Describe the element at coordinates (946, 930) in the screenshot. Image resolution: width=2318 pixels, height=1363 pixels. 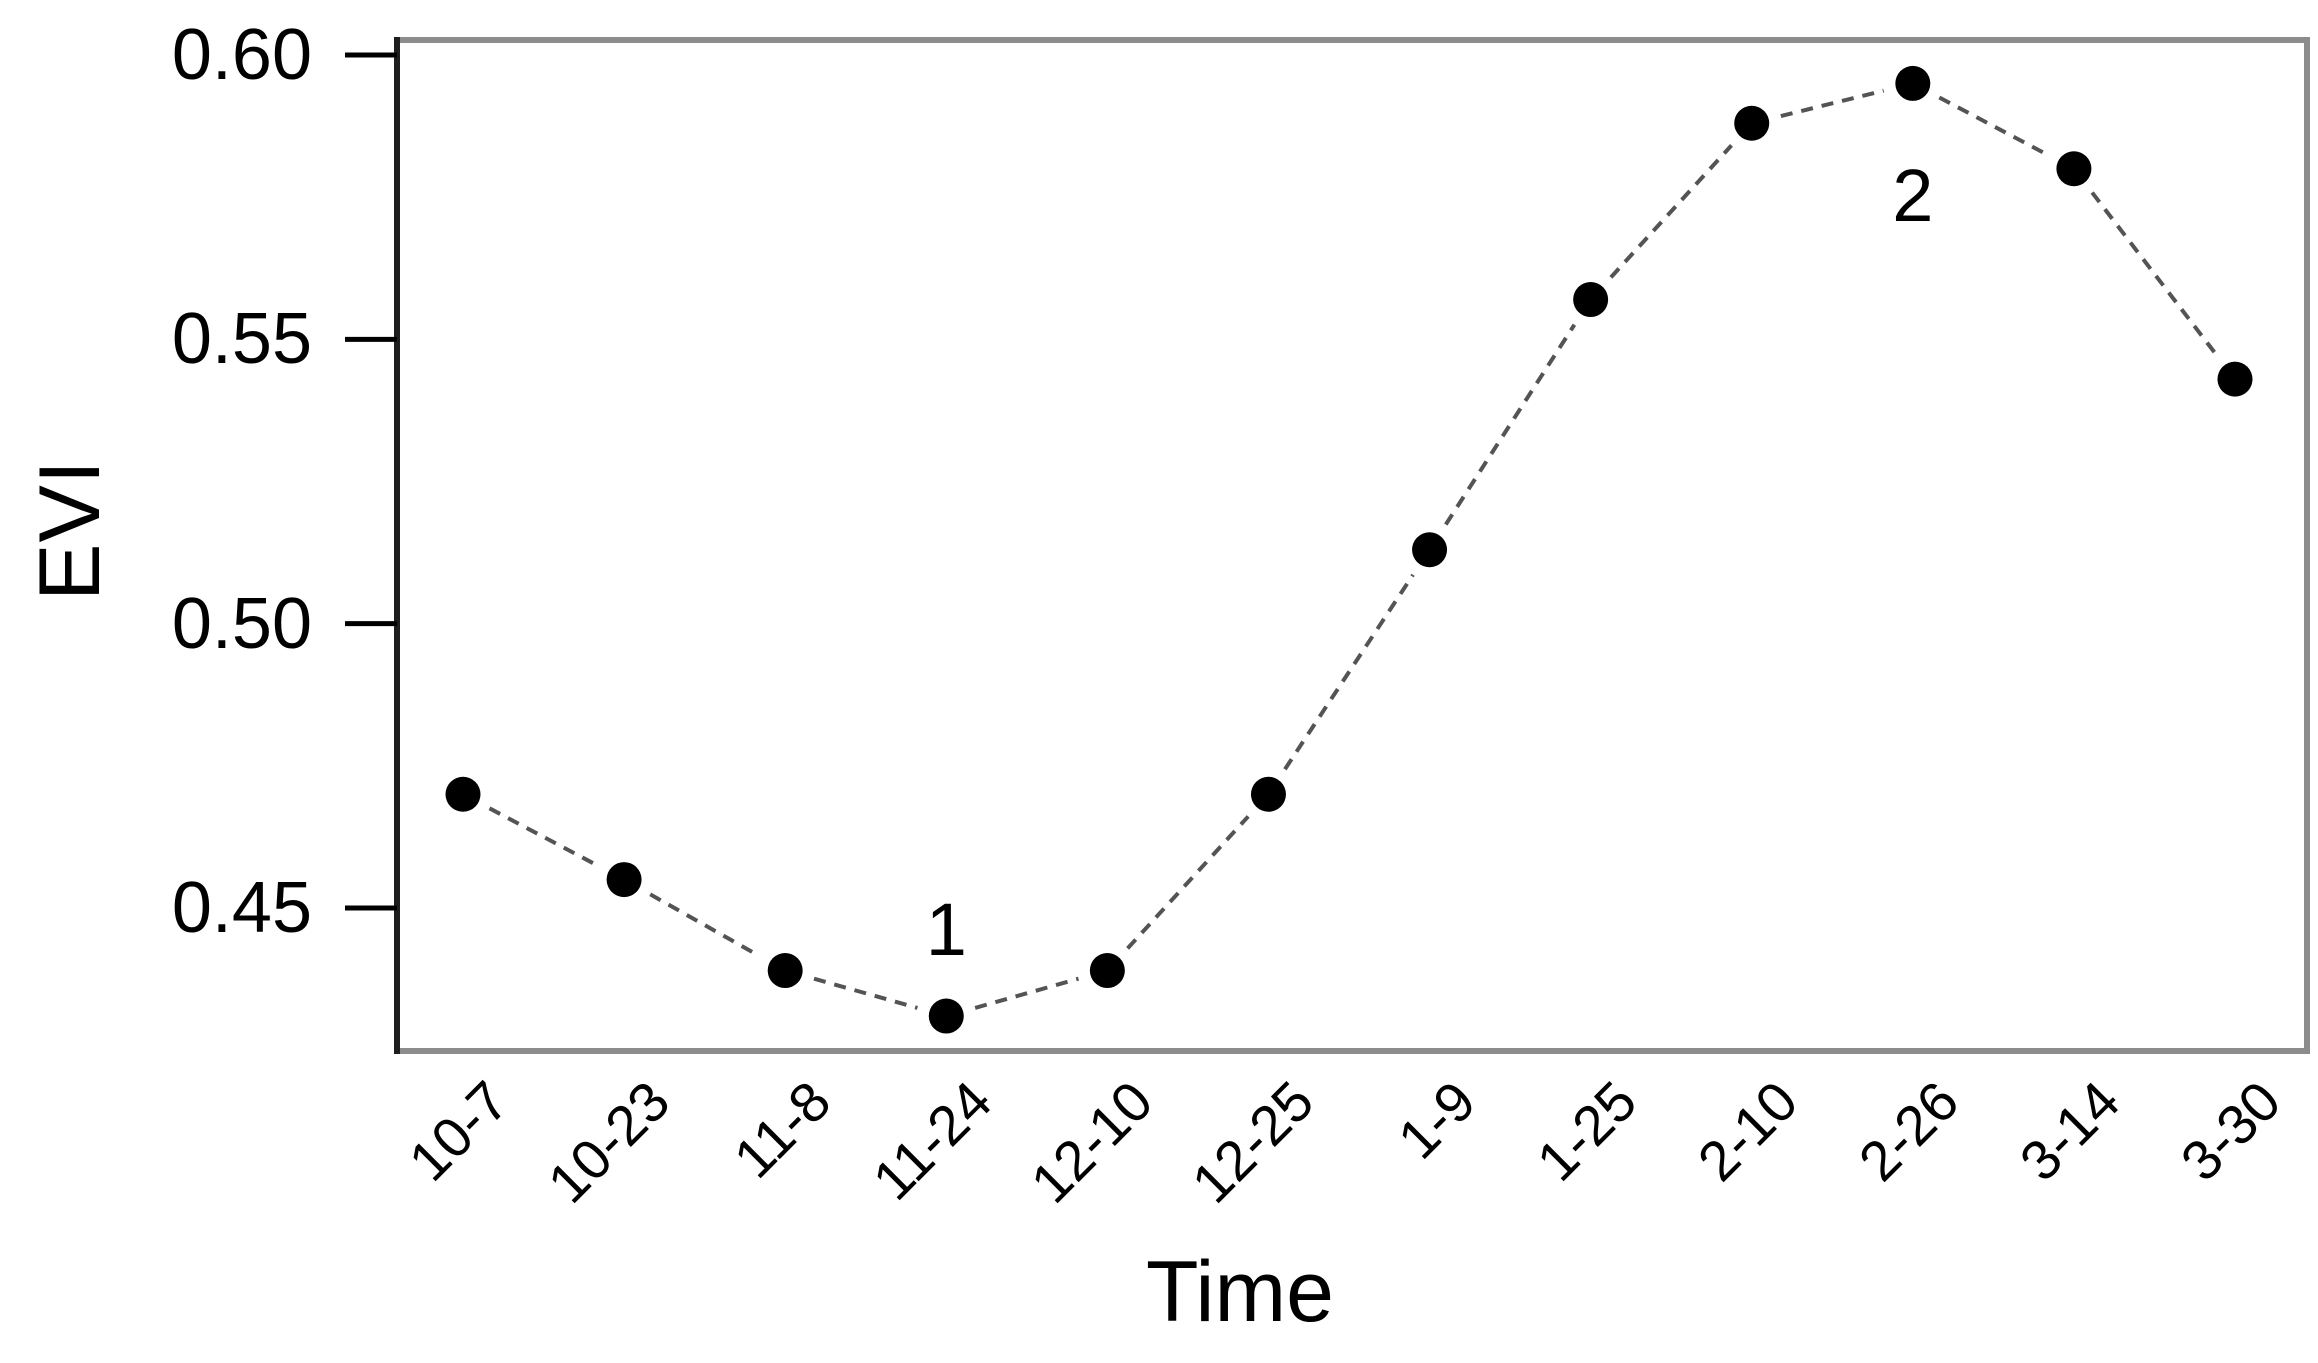
I see `annotation-label: 1` at that location.